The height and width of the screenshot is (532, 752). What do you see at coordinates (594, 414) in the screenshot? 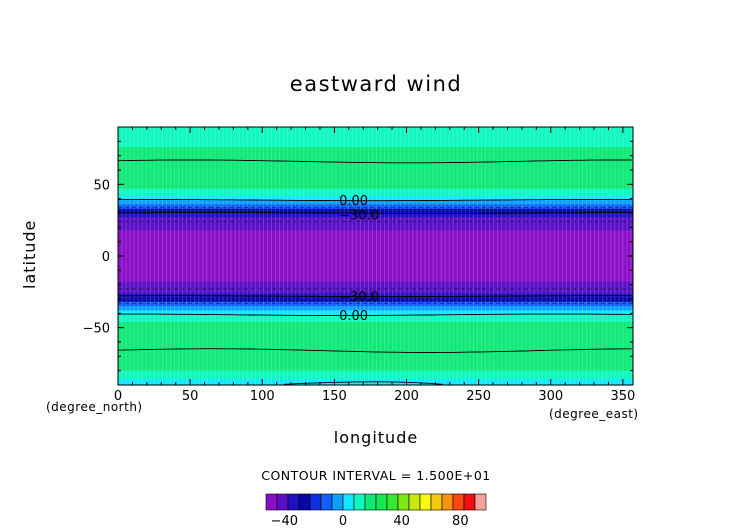
I see `x-axis-unit: (degree_east)` at bounding box center [594, 414].